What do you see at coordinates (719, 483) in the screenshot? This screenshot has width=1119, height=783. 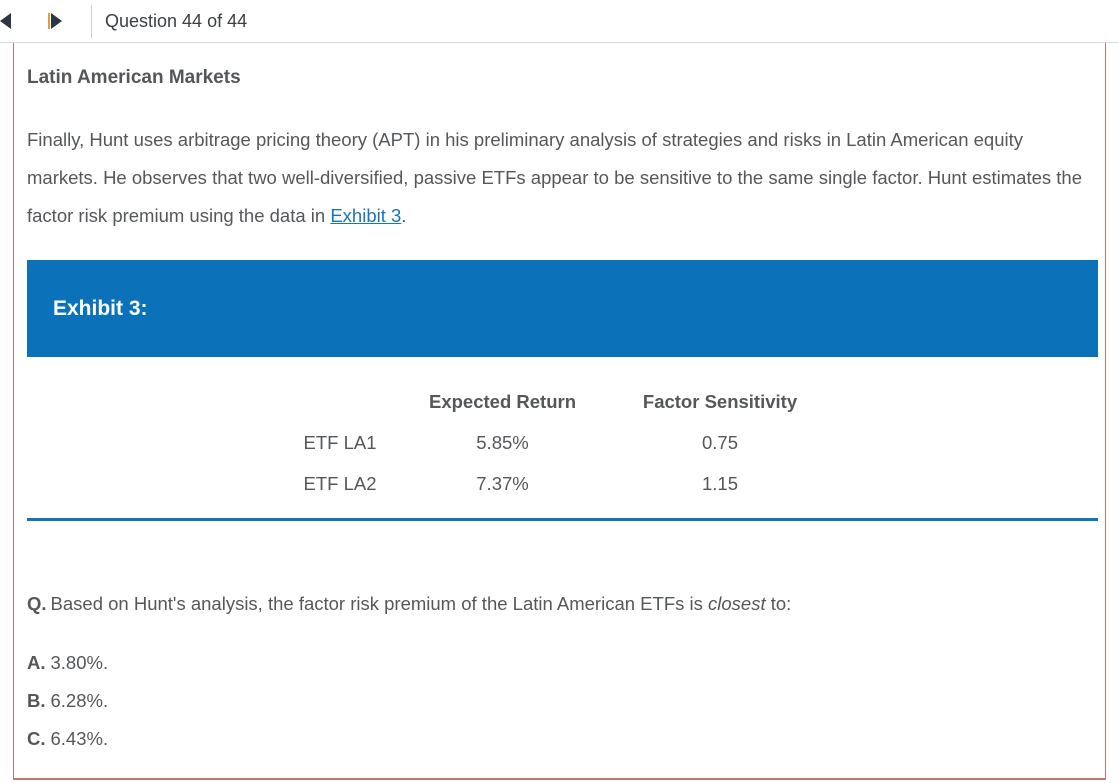 I see `row-factor-sensitivity: 1.15` at bounding box center [719, 483].